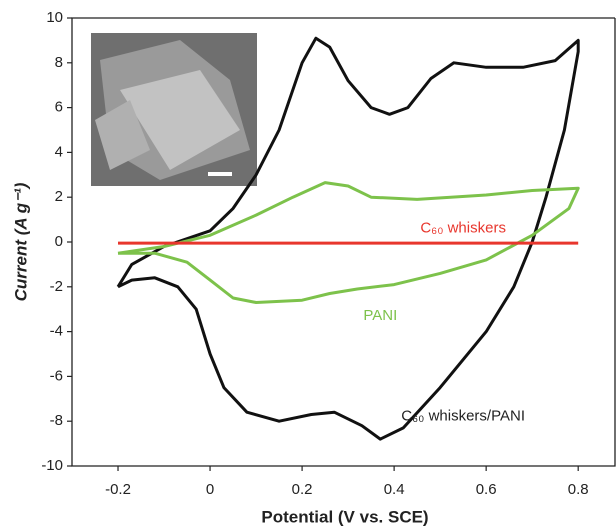 The image size is (616, 531). I want to click on x-tick-label: -0.2, so click(118, 489).